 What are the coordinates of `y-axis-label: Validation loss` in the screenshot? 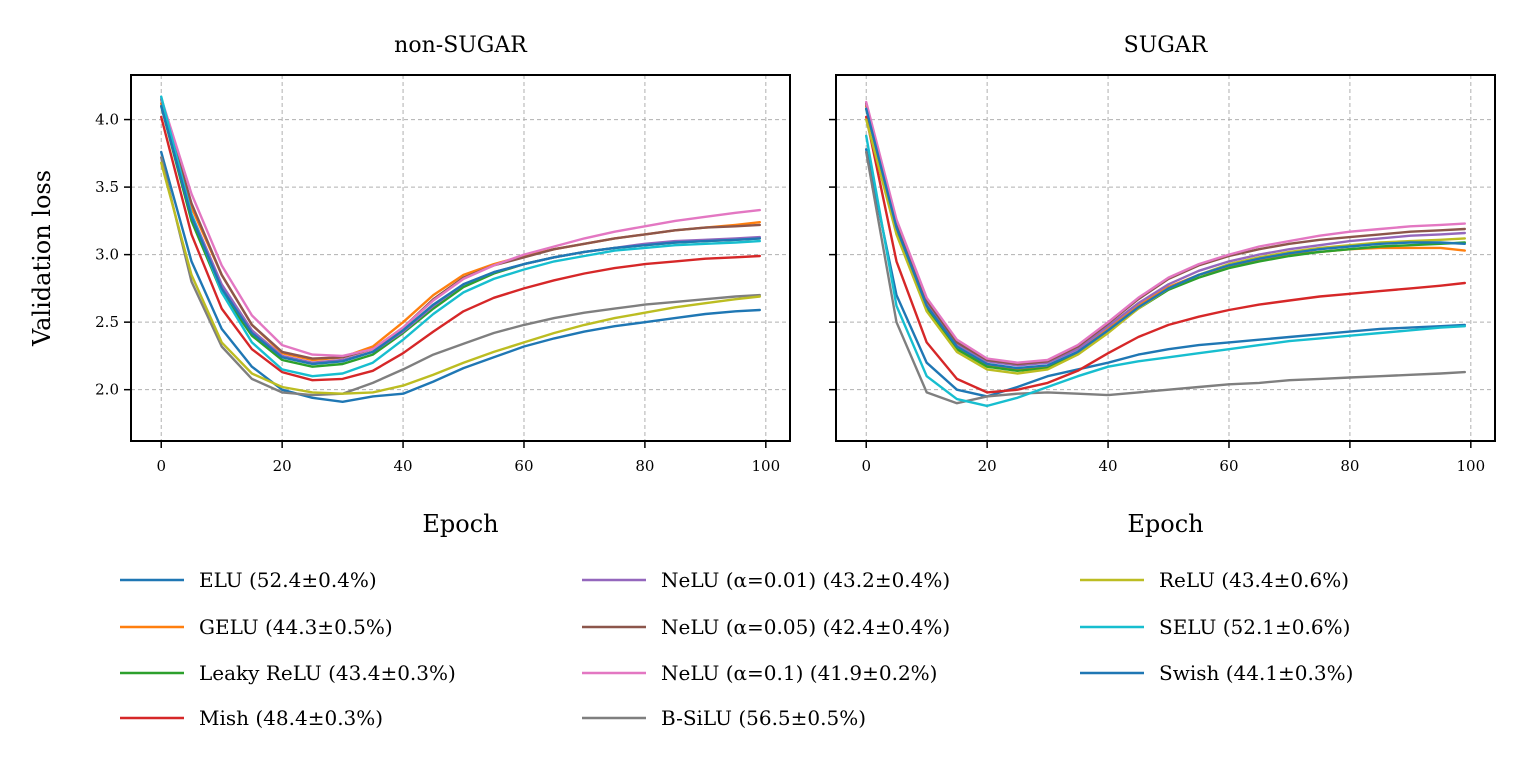 It's located at (42, 258).